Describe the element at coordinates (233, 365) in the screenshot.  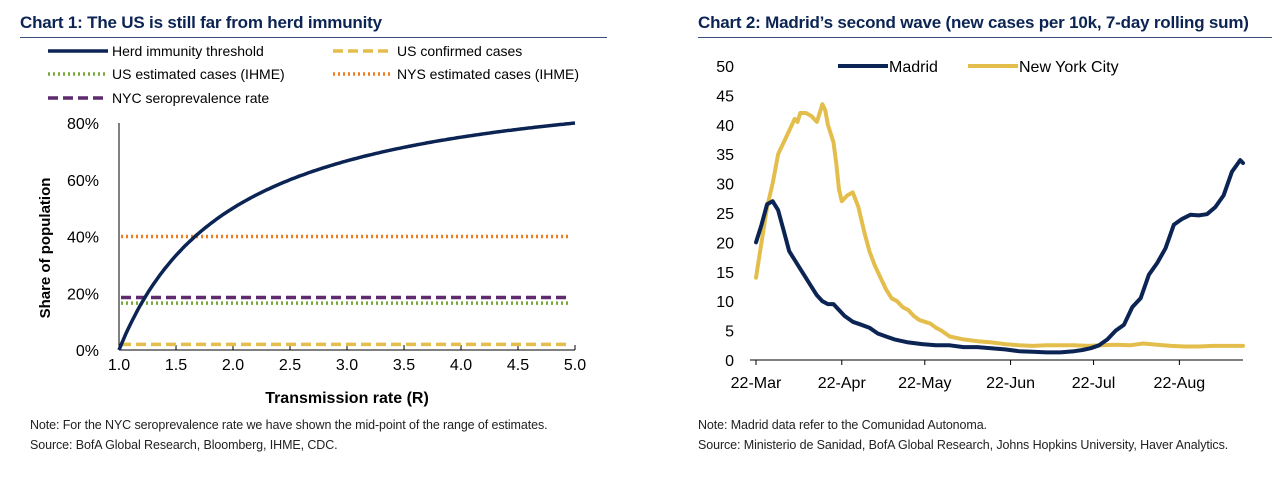
I see `x-tick-label: 2.0` at that location.